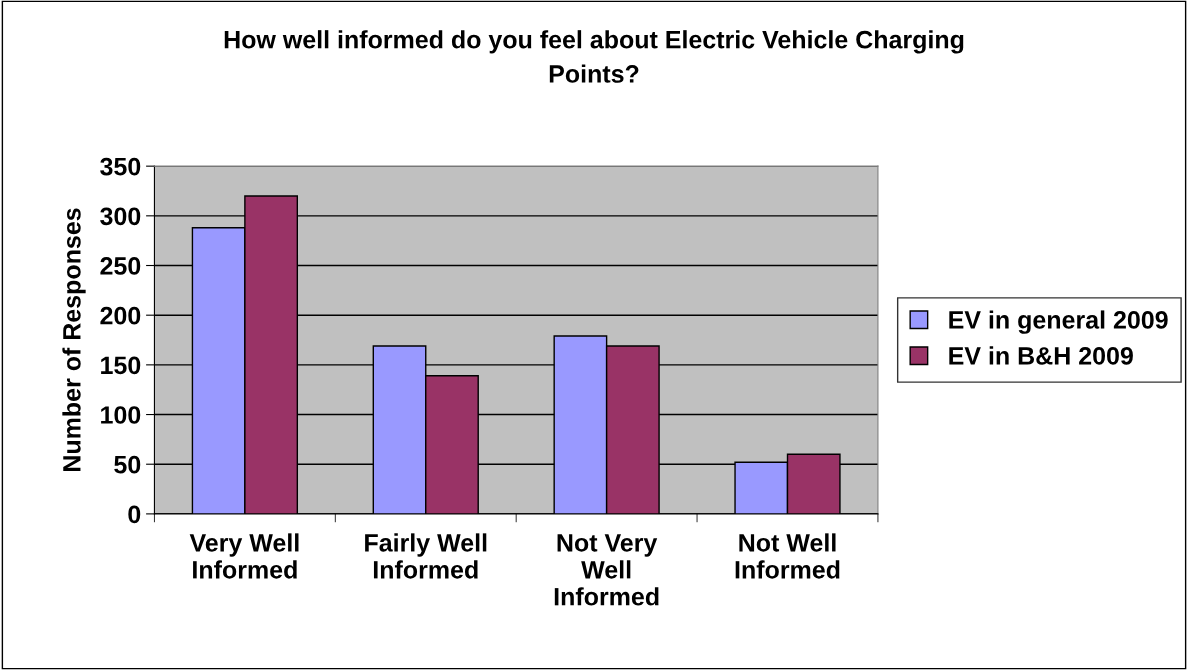 The height and width of the screenshot is (670, 1188). I want to click on y-tick-label: 150, so click(121, 365).